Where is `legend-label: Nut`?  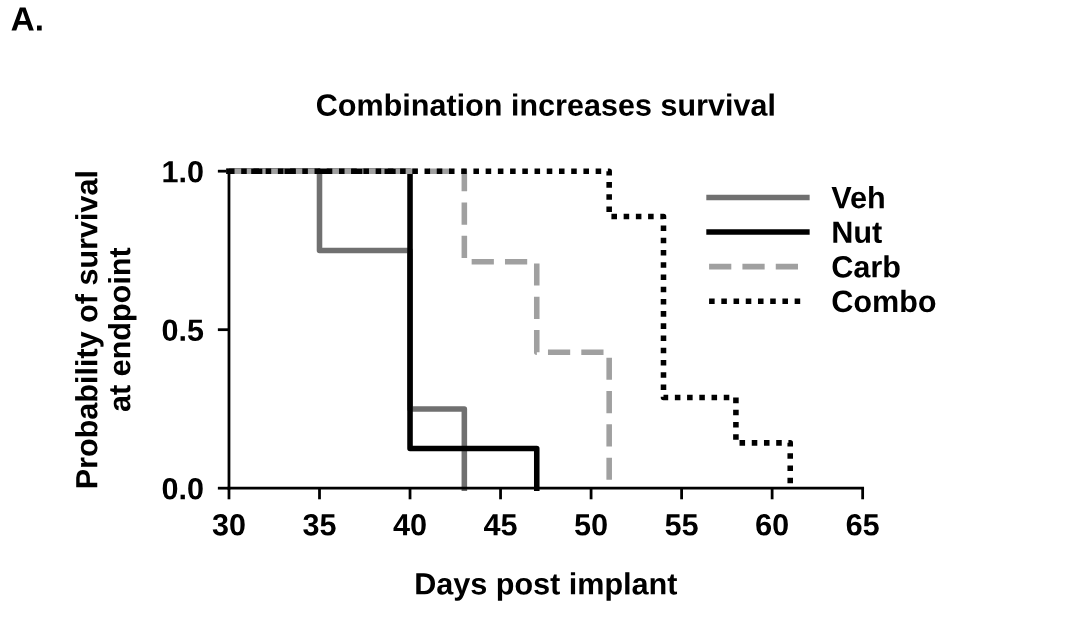
legend-label: Nut is located at coordinates (857, 232).